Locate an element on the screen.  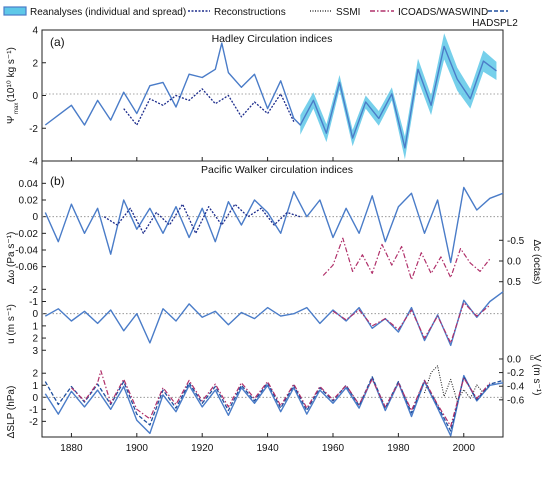
legend-label-hadspl2: HADSPL2 is located at coordinates (495, 23).